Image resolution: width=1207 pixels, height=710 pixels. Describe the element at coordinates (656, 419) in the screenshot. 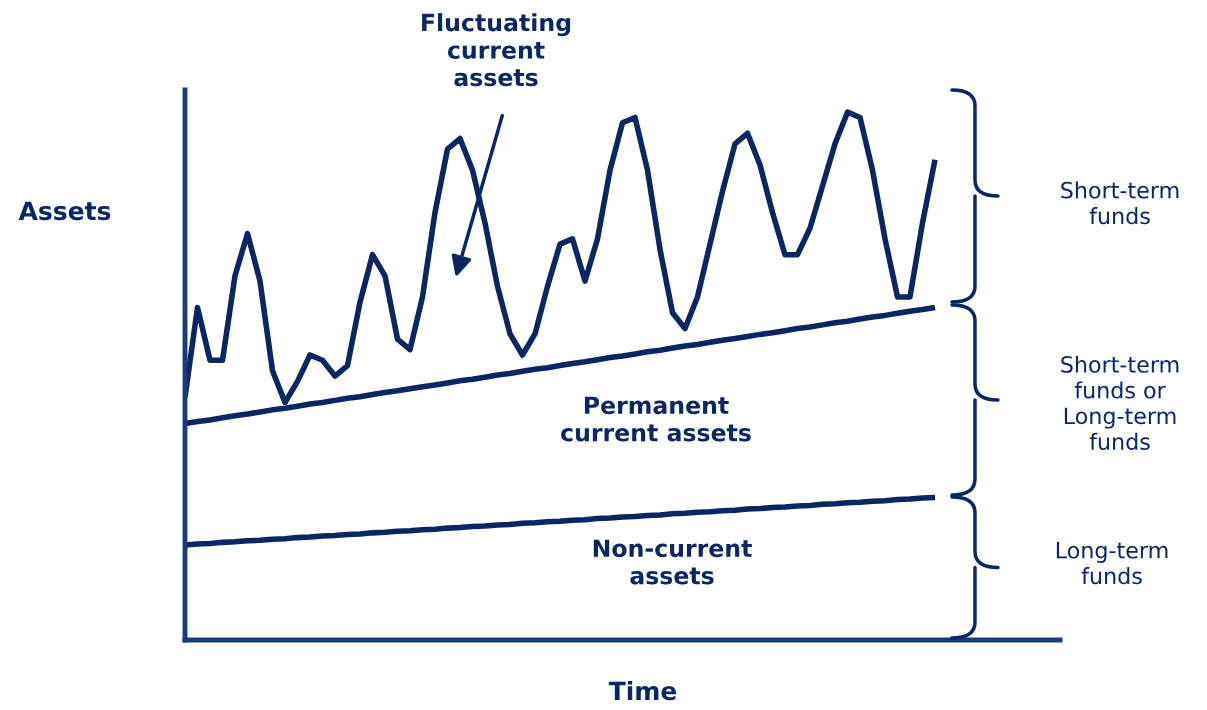

I see `annotation: Permanent current assets` at that location.